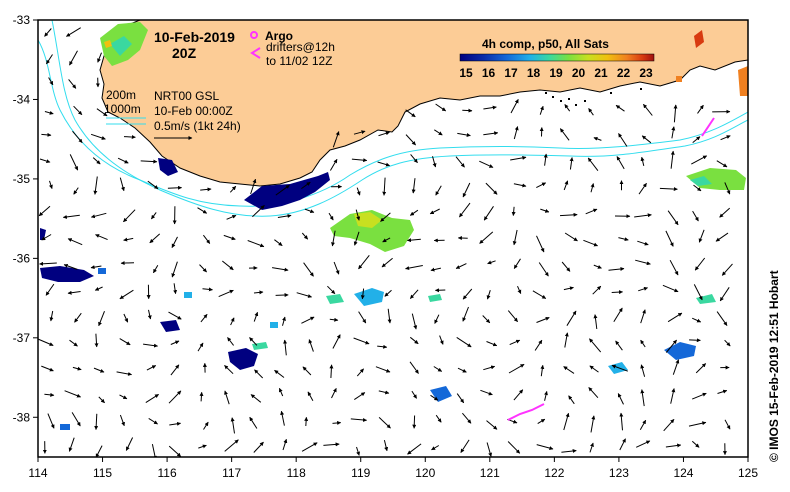  Describe the element at coordinates (556, 73) in the screenshot. I see `colorbar-tick-label: 19` at that location.